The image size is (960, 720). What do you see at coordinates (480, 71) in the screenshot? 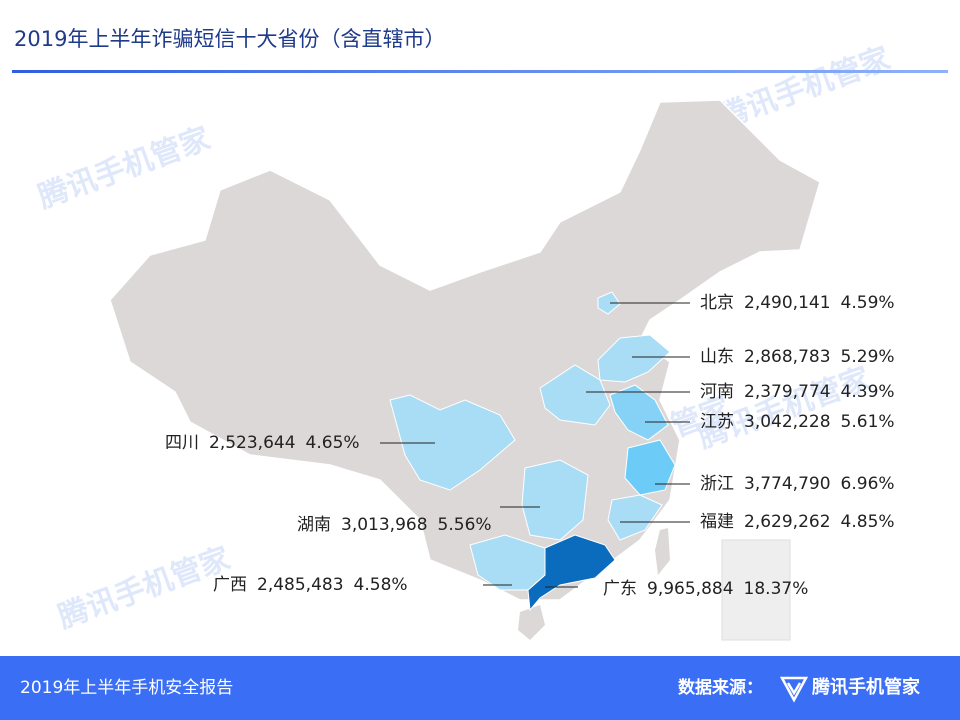
I see `title-underline` at bounding box center [480, 71].